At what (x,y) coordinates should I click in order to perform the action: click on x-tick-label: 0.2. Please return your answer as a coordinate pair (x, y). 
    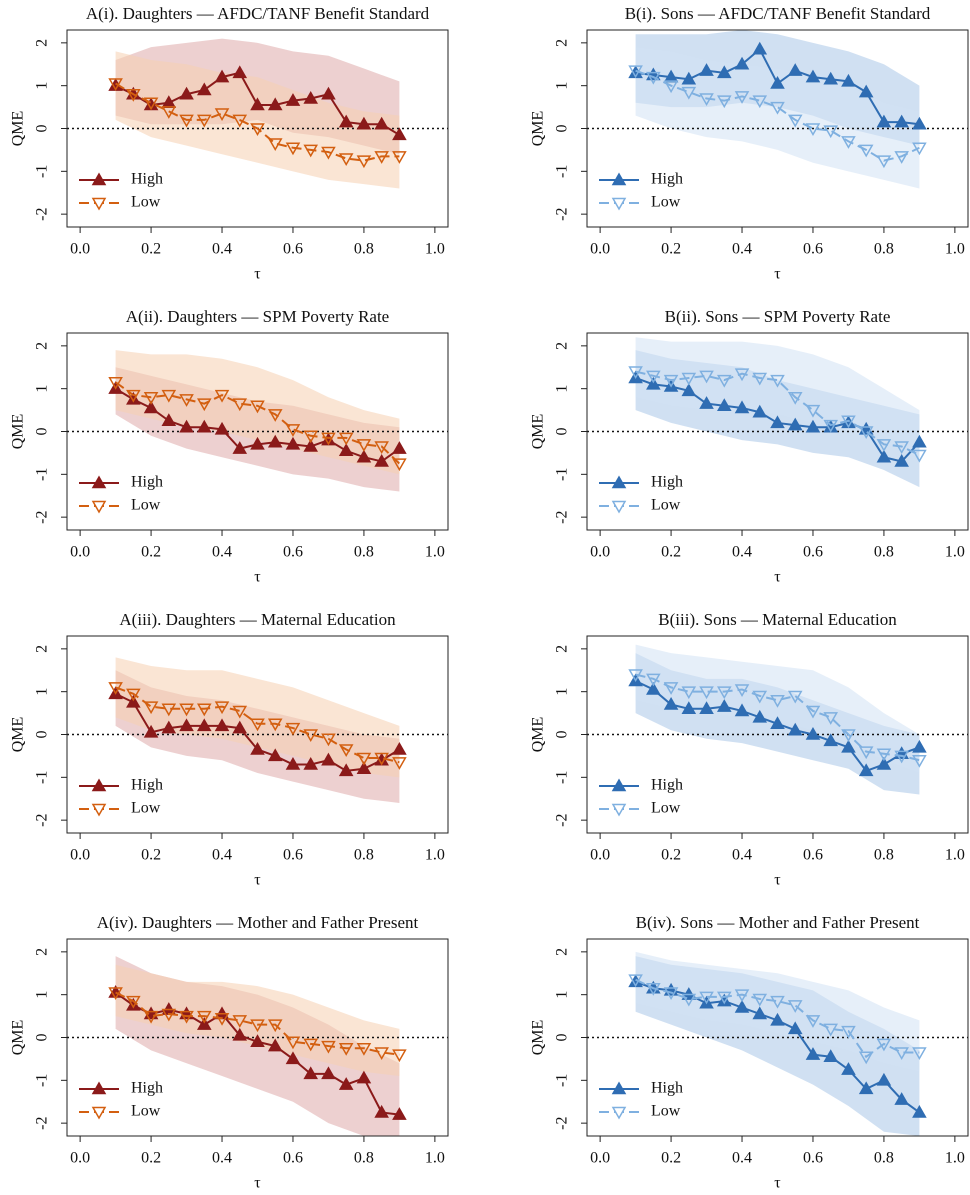
    Looking at the image, I should click on (671, 1158).